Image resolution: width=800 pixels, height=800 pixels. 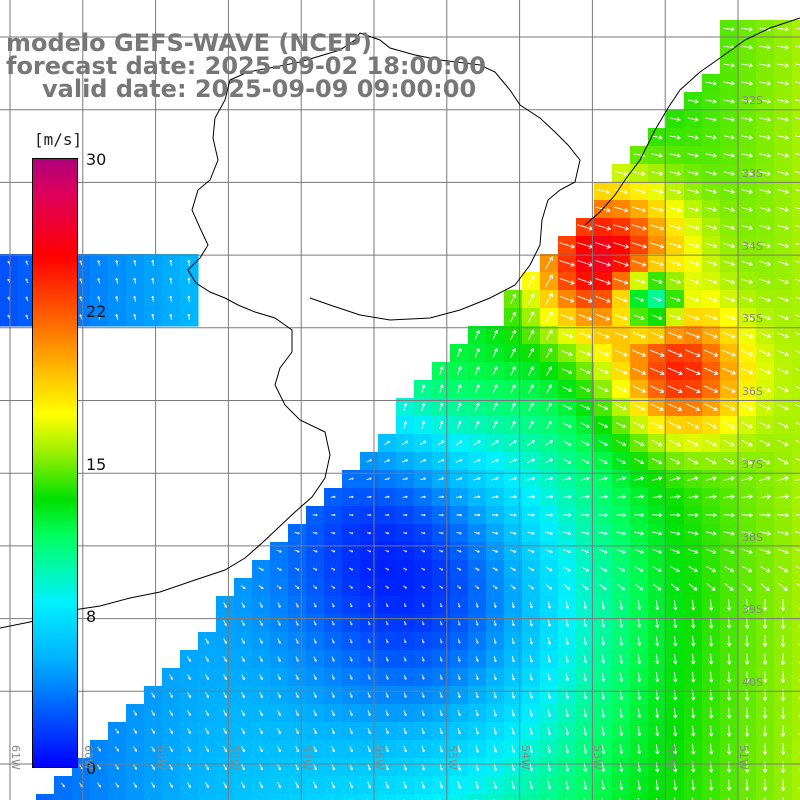 What do you see at coordinates (752, 682) in the screenshot?
I see `lat-label-40s: 40S` at bounding box center [752, 682].